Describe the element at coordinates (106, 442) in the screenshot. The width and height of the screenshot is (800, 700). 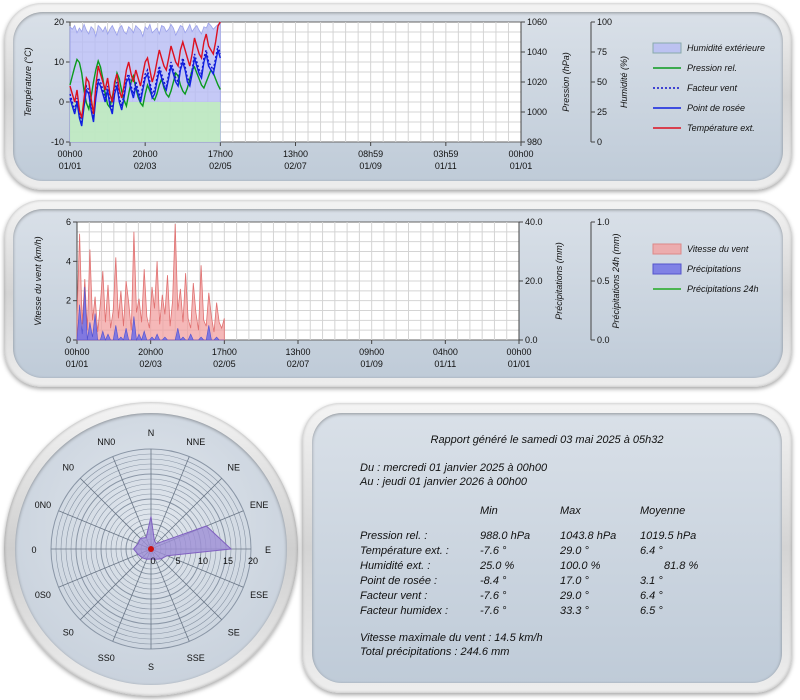
I see `rose-direction-label: NN0` at that location.